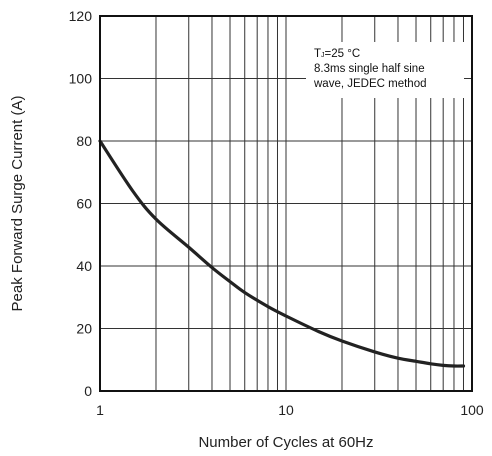 This screenshot has height=456, width=492. I want to click on y-axis-ticks: 0 20 40 60 80 100 120, so click(81, 203).